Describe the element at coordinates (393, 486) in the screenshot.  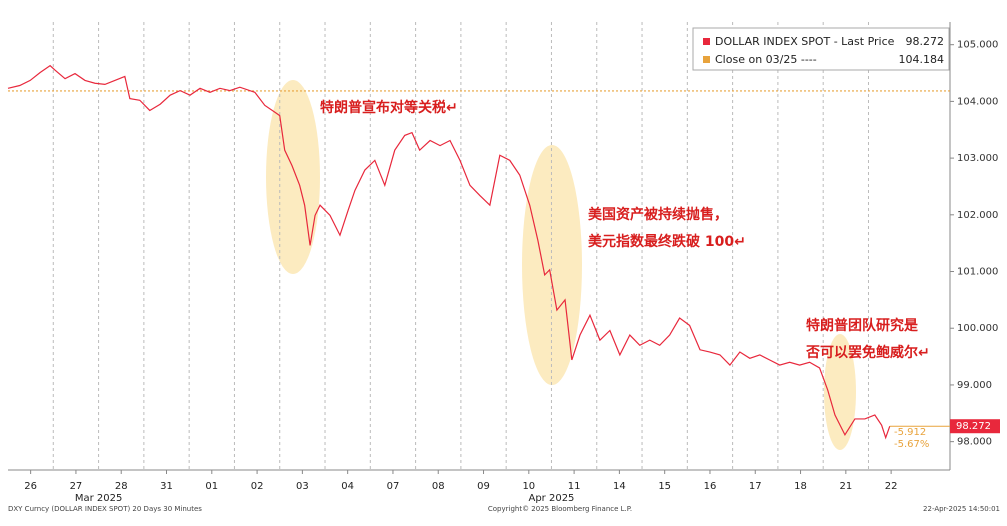
I see `x-tick-label: 07` at that location.